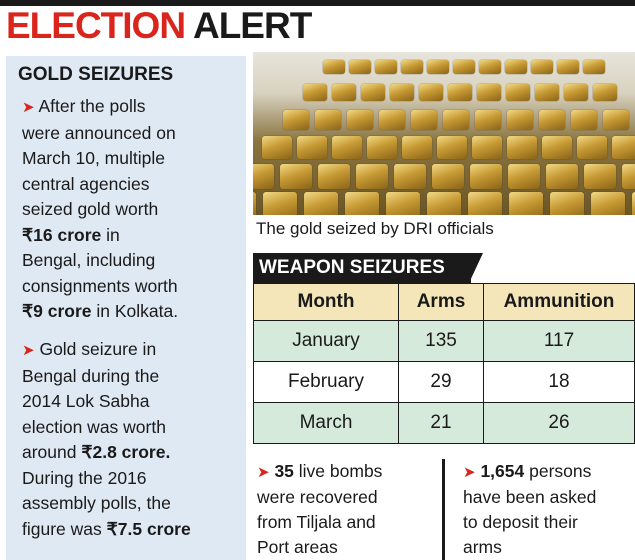 The width and height of the screenshot is (635, 560). Describe the element at coordinates (362, 268) in the screenshot. I see `weapon-seizures-title: WEAPON SEIZURES` at that location.